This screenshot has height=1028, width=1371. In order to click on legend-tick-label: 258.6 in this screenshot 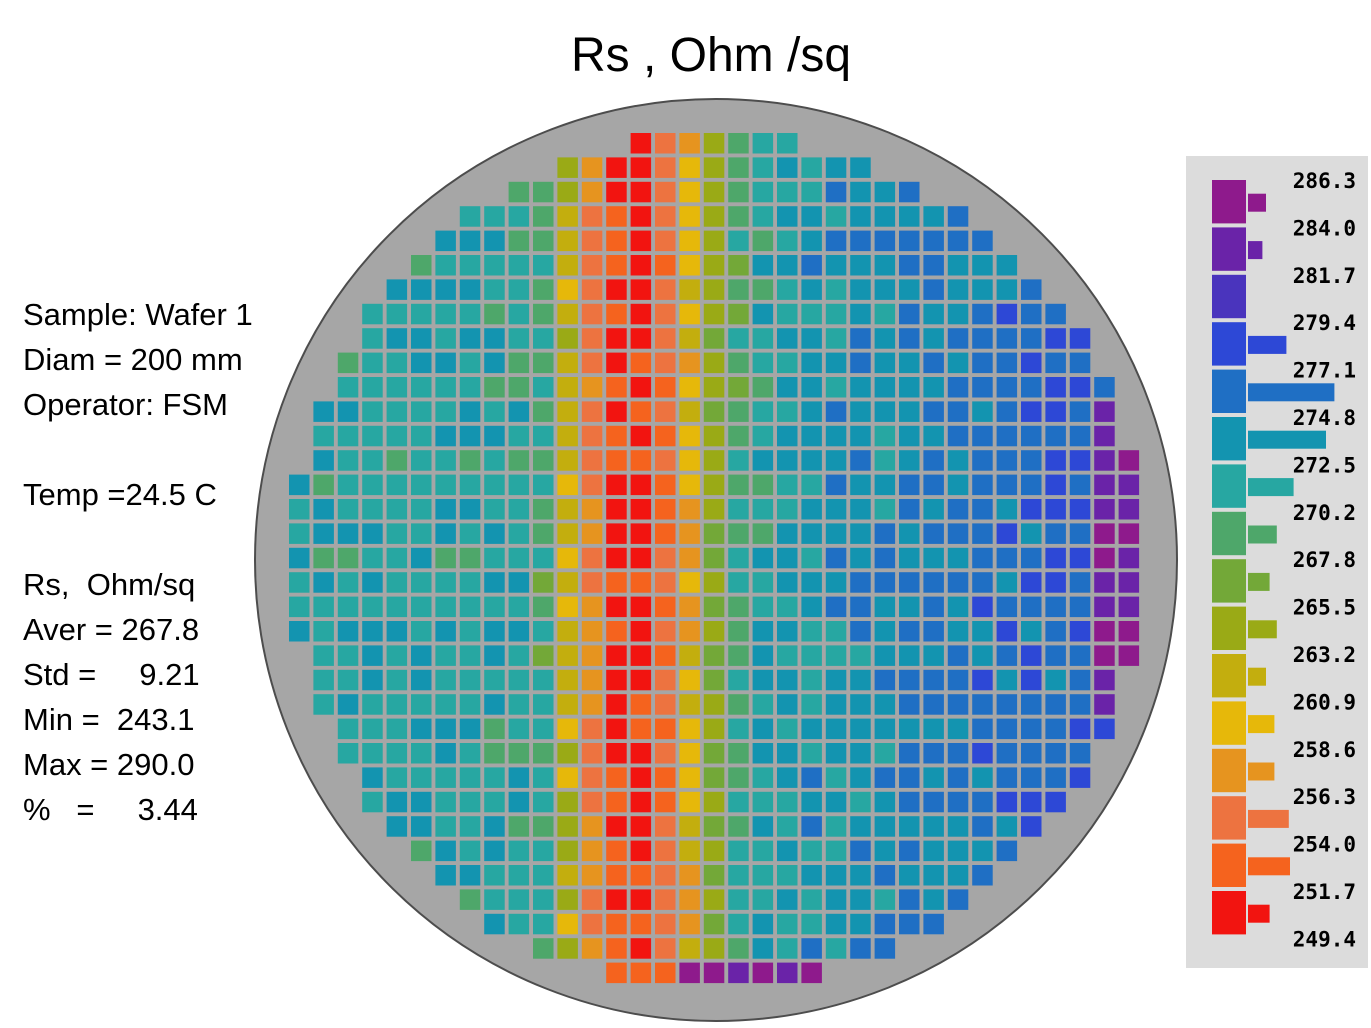, I will do `click(1324, 750)`.